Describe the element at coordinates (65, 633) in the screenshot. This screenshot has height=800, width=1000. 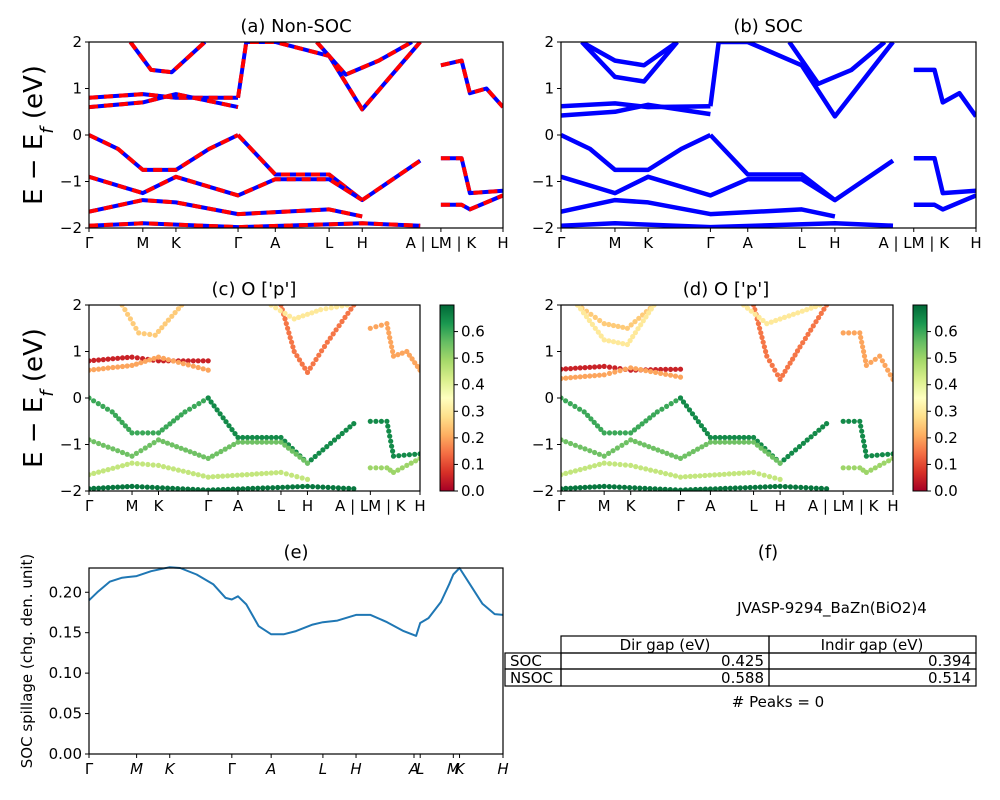
I see `y-tick-label: 0.15` at that location.